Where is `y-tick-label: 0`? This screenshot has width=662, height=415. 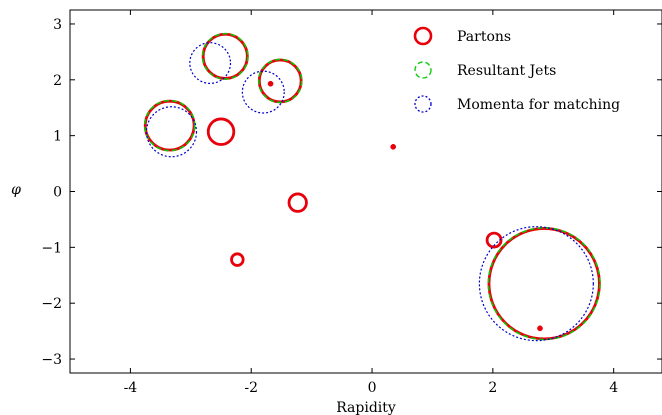
y-tick-label: 0 is located at coordinates (57, 193).